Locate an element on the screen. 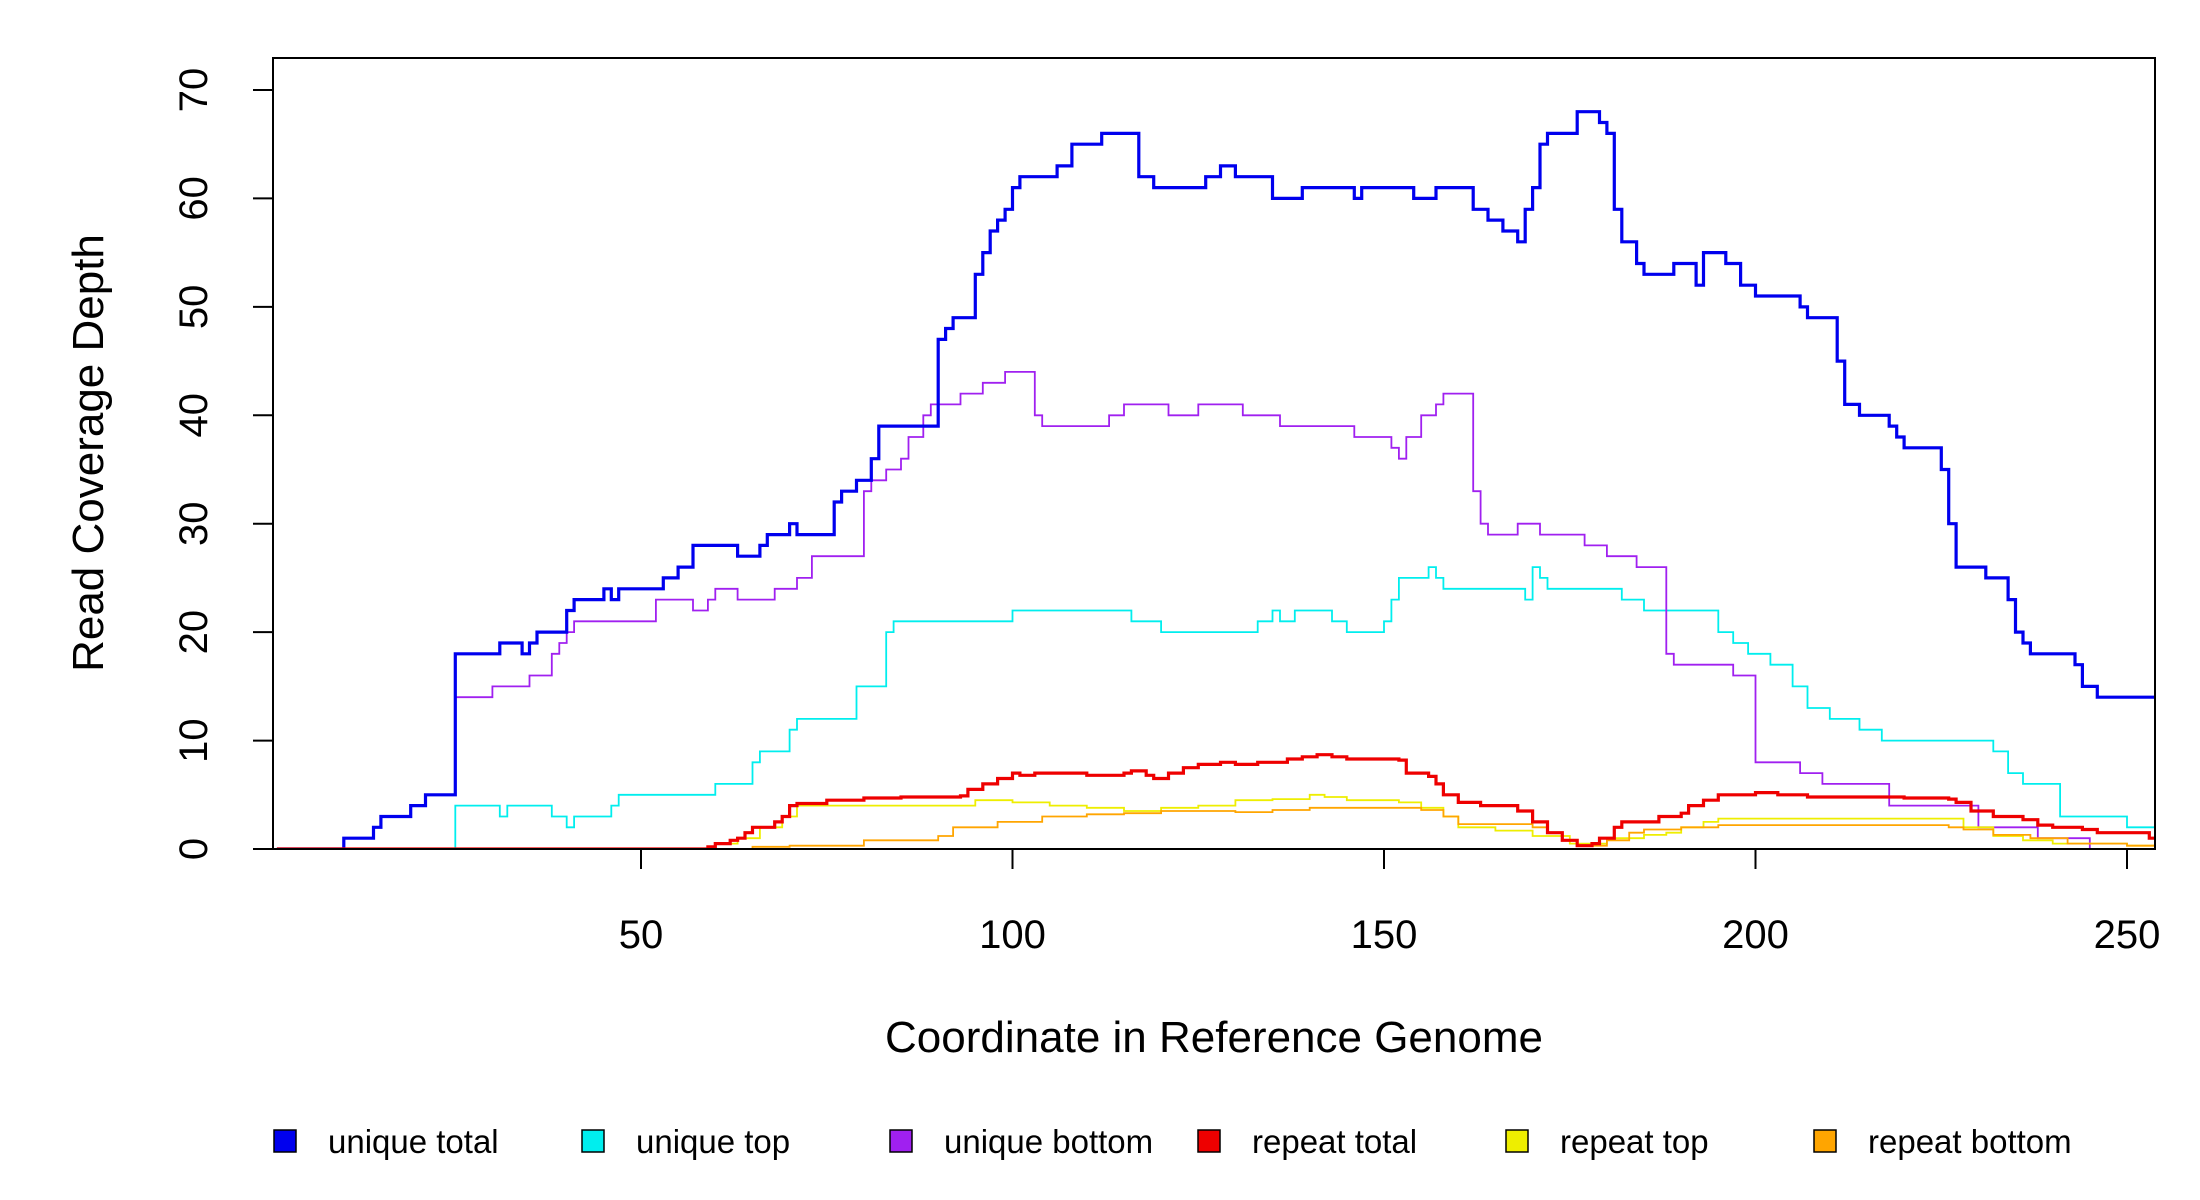  series-line-repeat-total is located at coordinates (1215, 801).